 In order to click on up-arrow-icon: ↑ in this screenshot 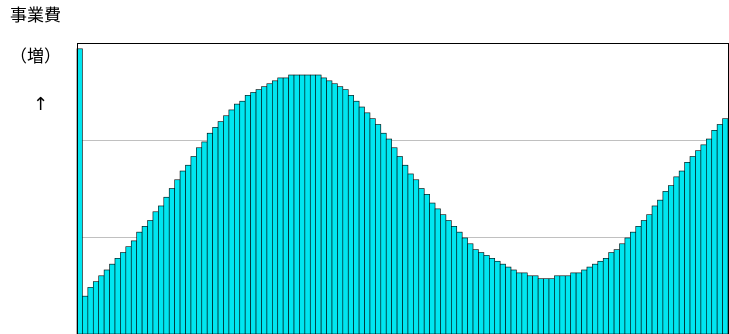, I will do `click(41, 104)`.